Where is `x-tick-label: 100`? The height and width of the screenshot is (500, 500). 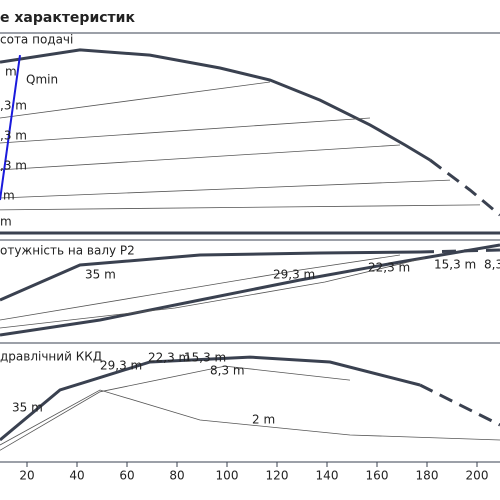
x-tick-label: 100 is located at coordinates (227, 476).